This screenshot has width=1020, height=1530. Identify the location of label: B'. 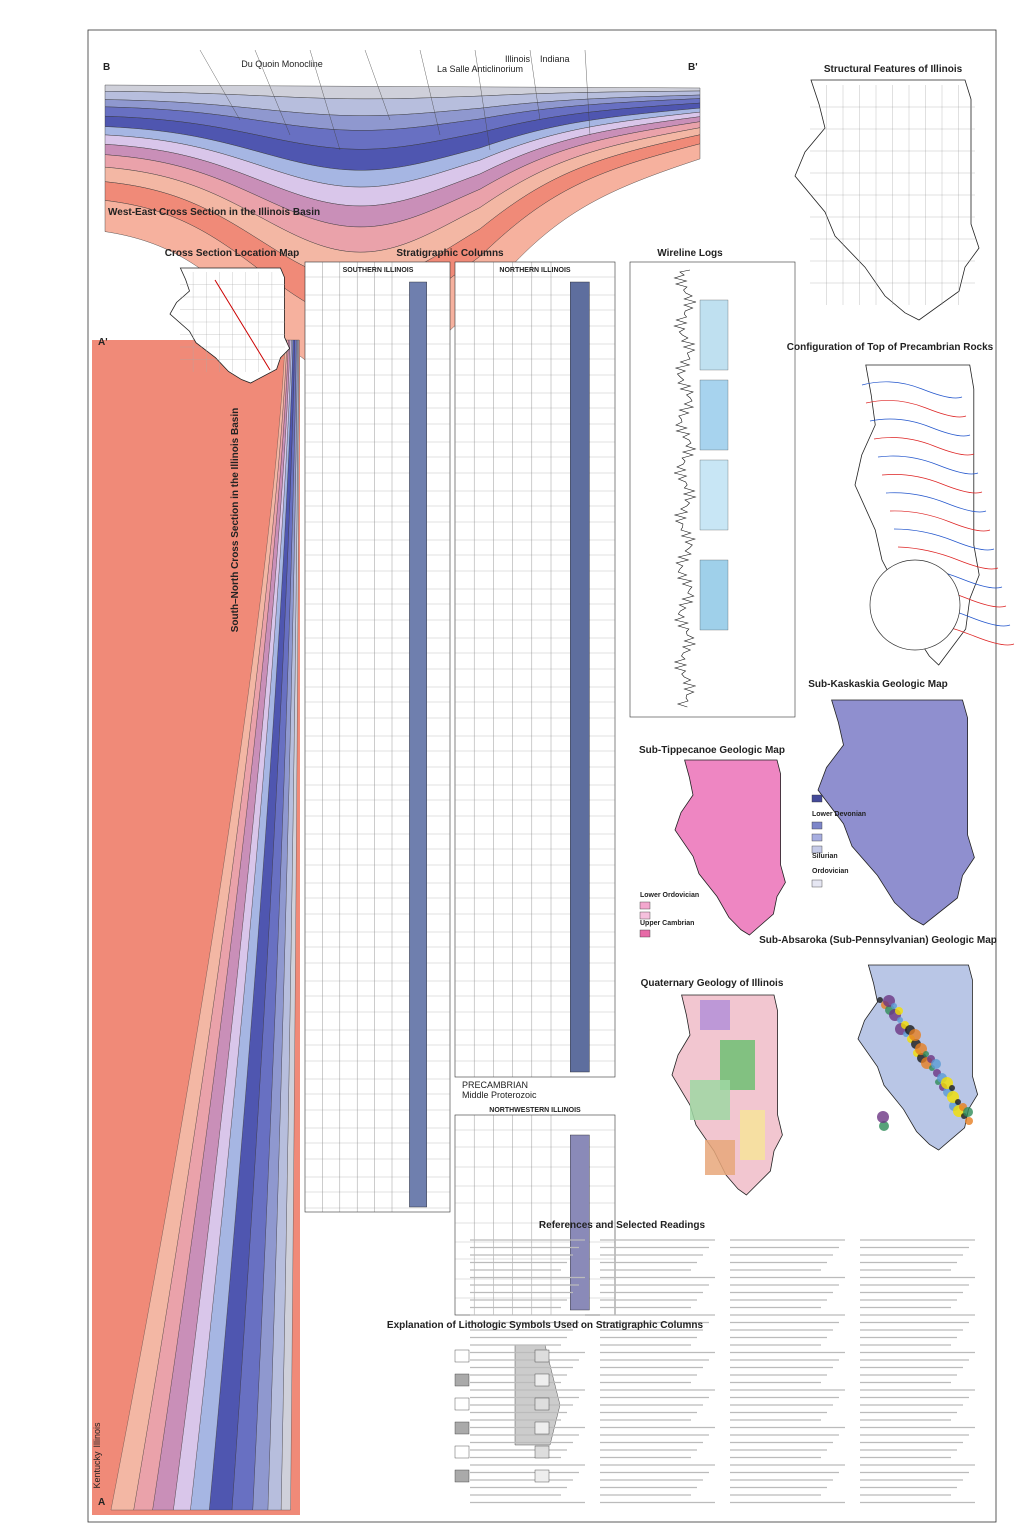
(693, 67).